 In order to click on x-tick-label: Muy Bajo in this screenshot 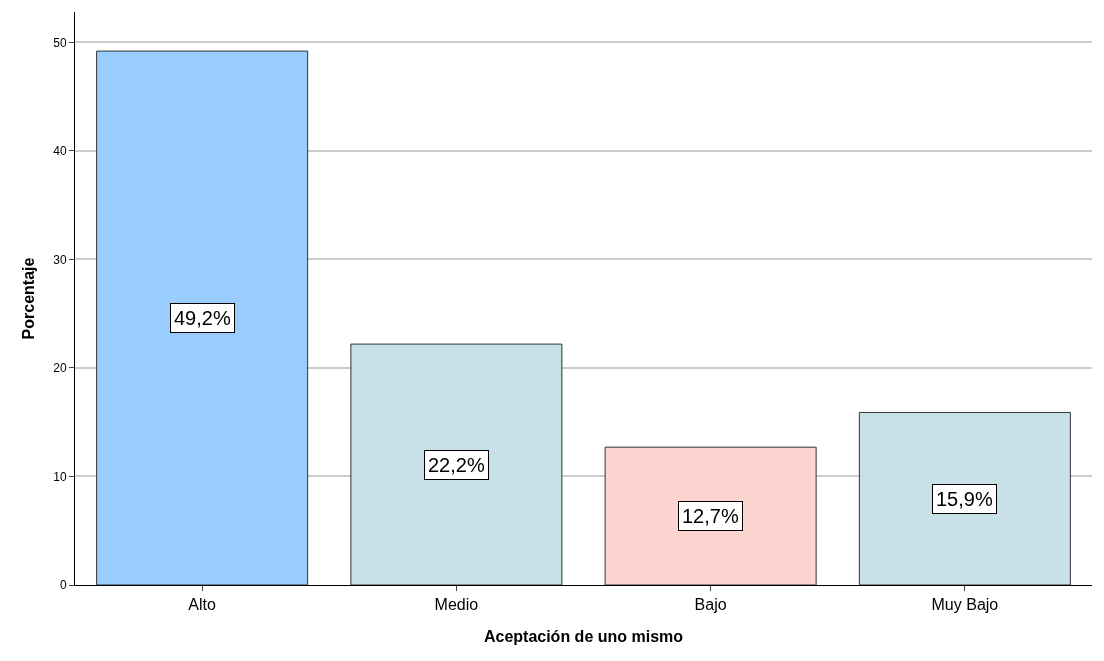, I will do `click(965, 605)`.